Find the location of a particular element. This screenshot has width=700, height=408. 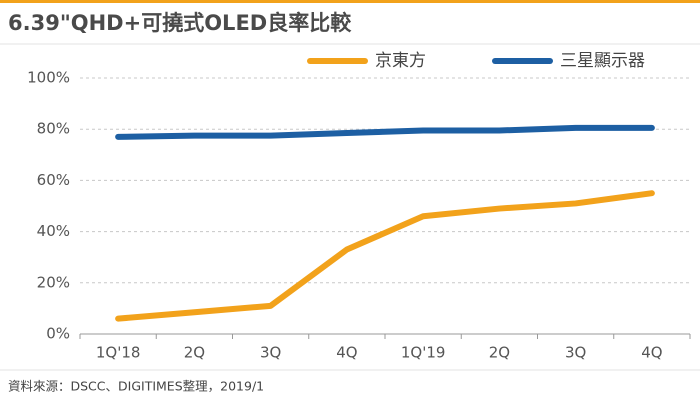

legend-label: 三星顯示器 is located at coordinates (602, 61).